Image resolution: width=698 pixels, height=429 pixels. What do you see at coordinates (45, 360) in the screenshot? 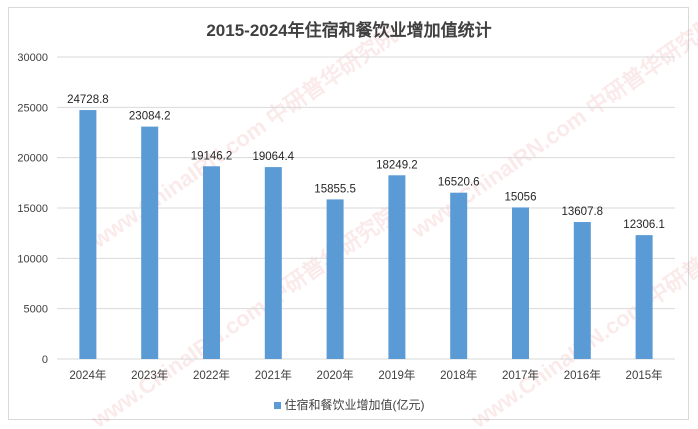
I see `y-tick-label: 0` at bounding box center [45, 360].